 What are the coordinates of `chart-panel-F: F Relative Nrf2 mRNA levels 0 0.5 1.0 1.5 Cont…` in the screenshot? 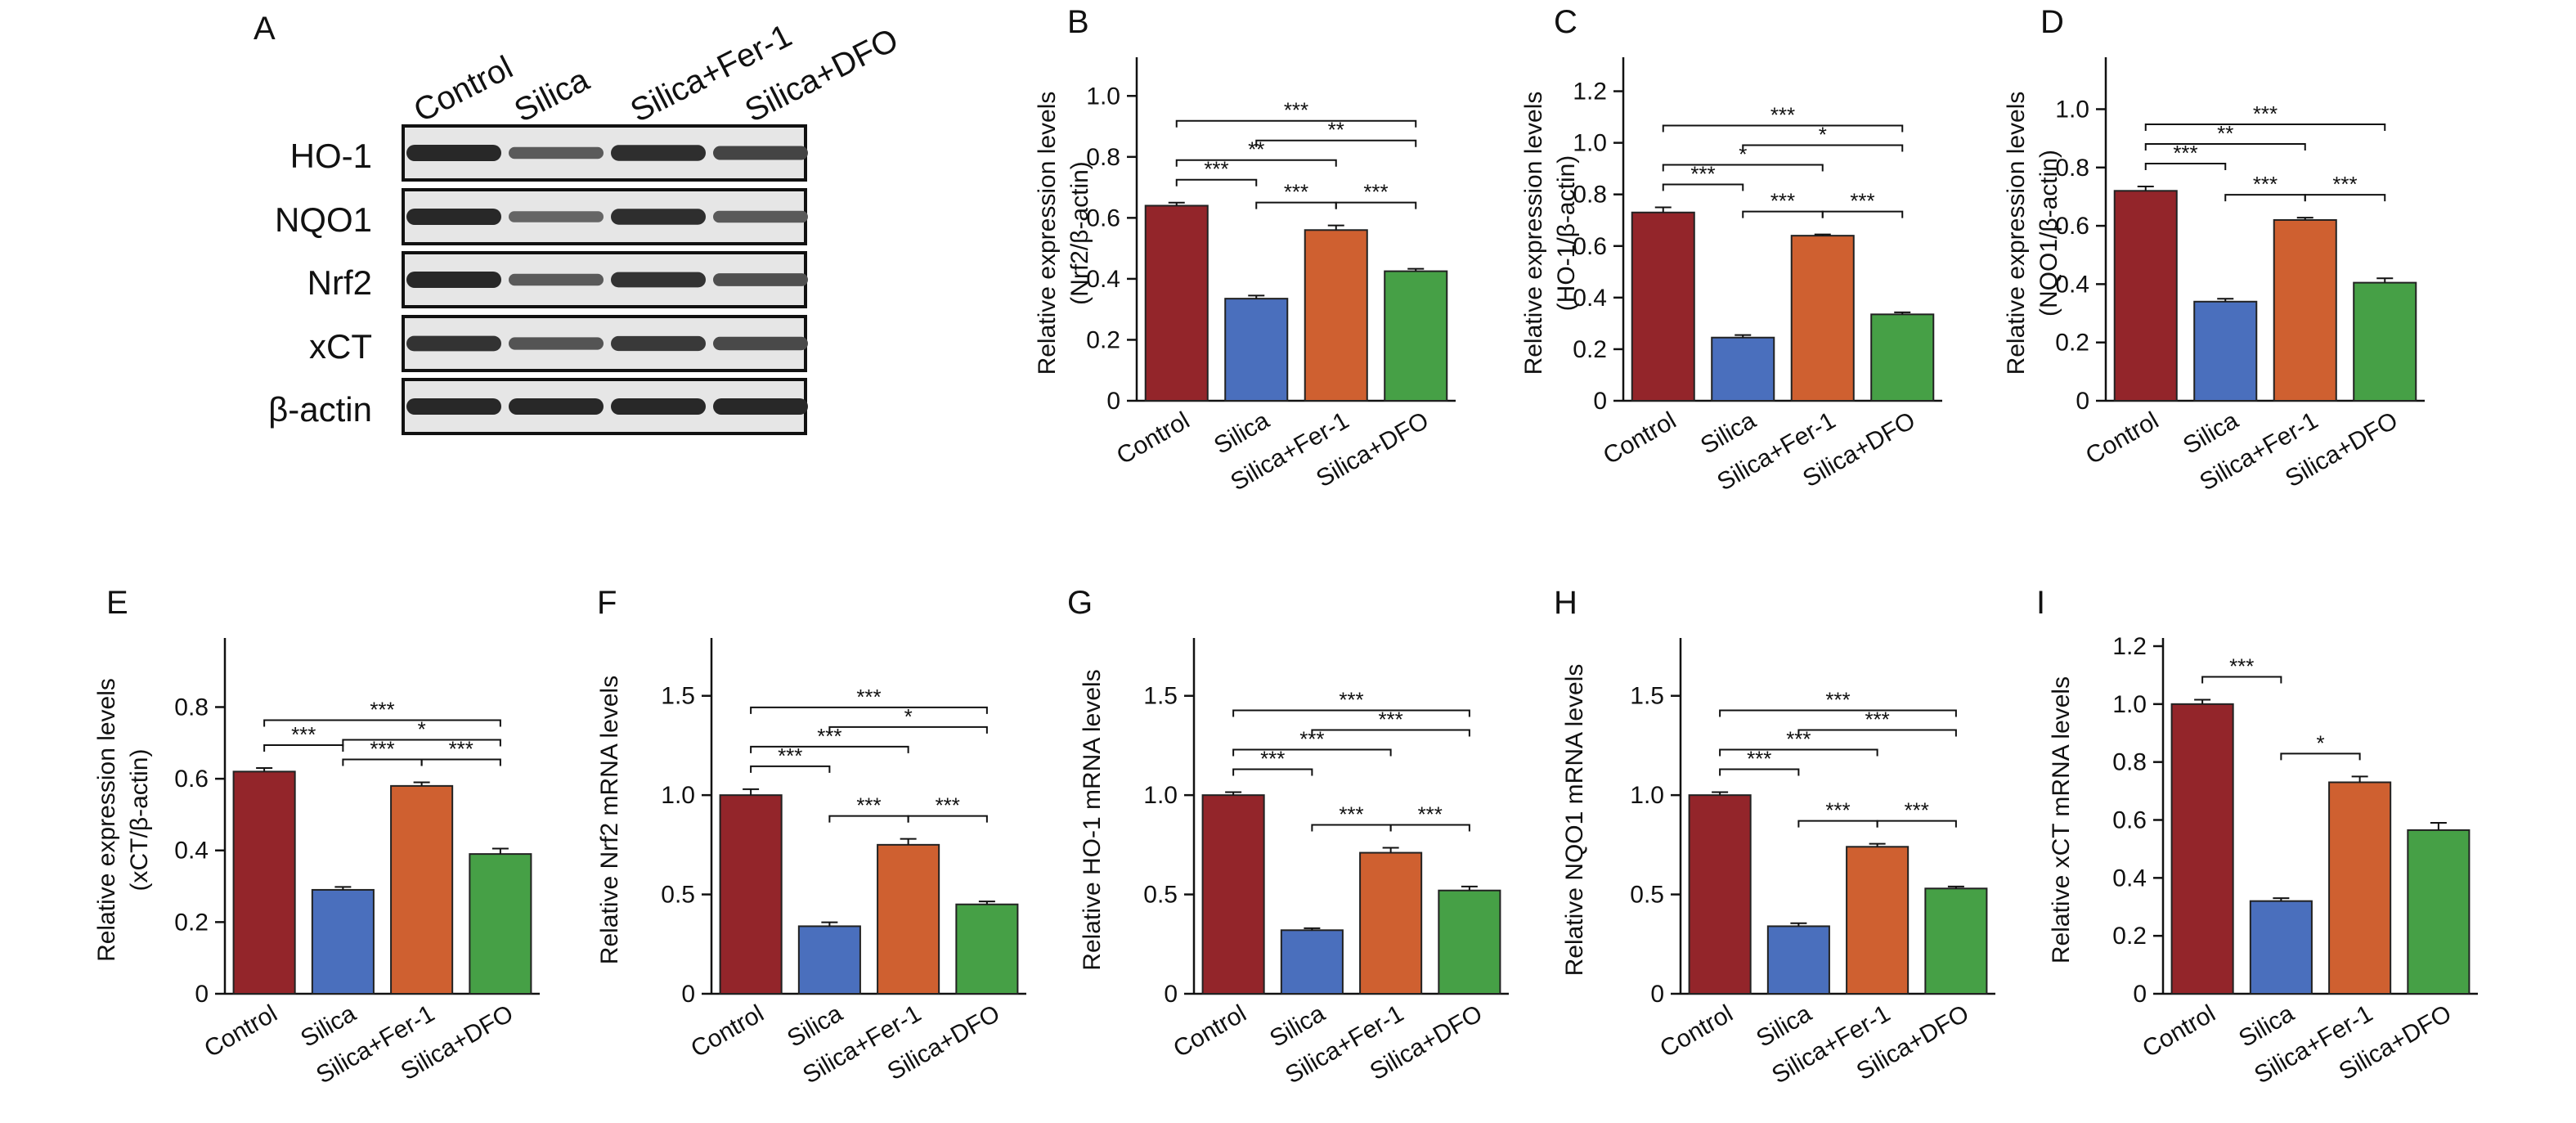 It's located at (811, 837).